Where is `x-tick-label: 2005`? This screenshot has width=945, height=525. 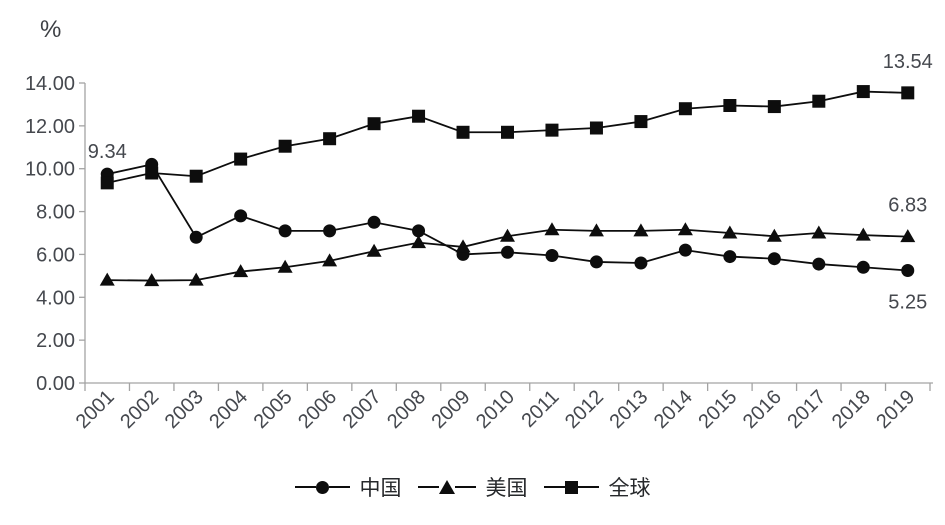 x-tick-label: 2005 is located at coordinates (273, 409).